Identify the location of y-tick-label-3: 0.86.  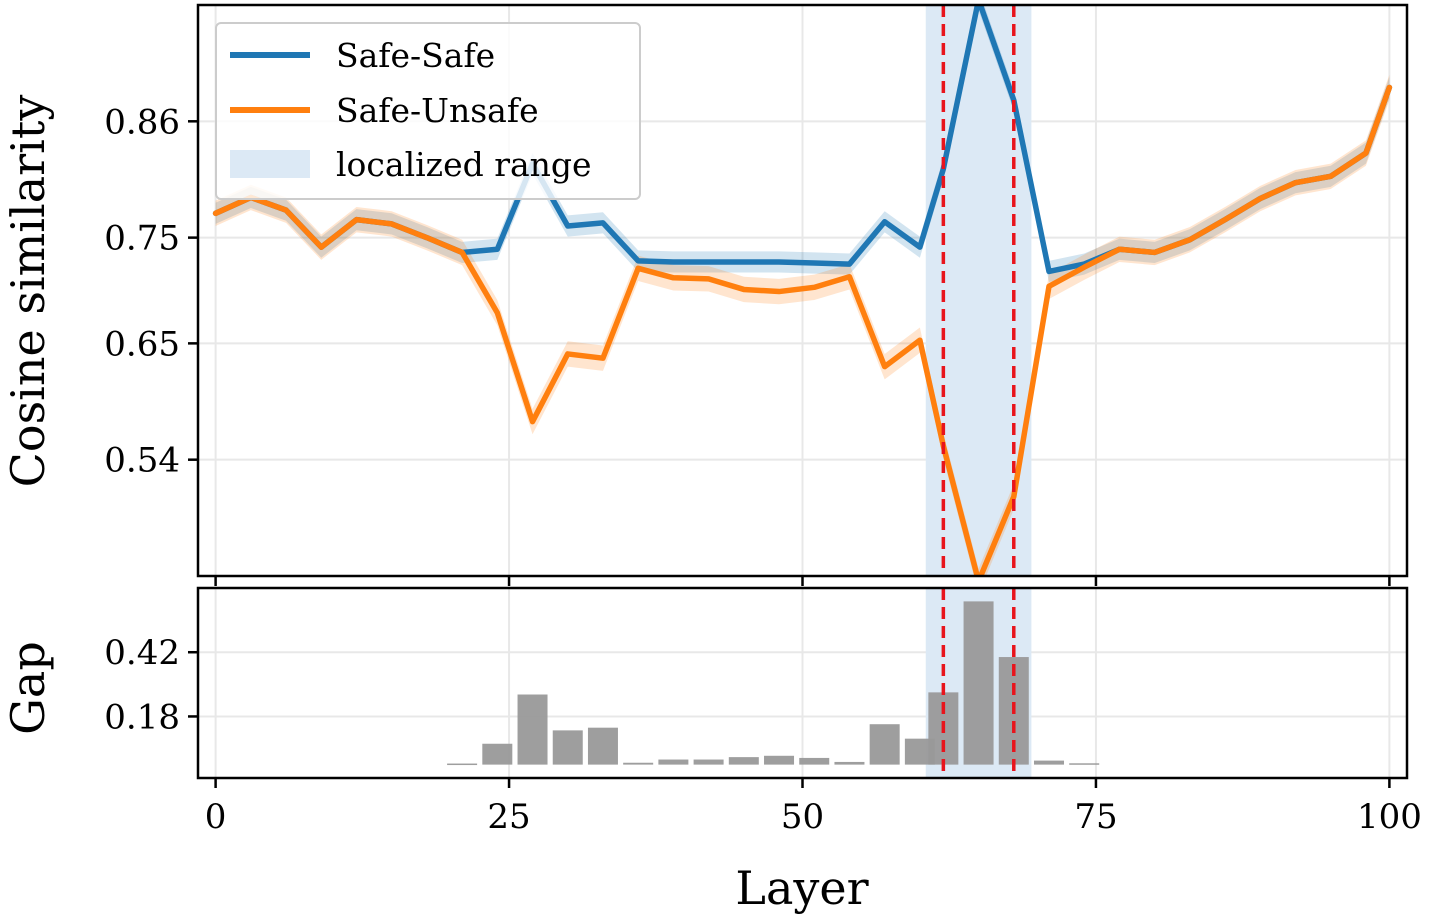
(142, 122).